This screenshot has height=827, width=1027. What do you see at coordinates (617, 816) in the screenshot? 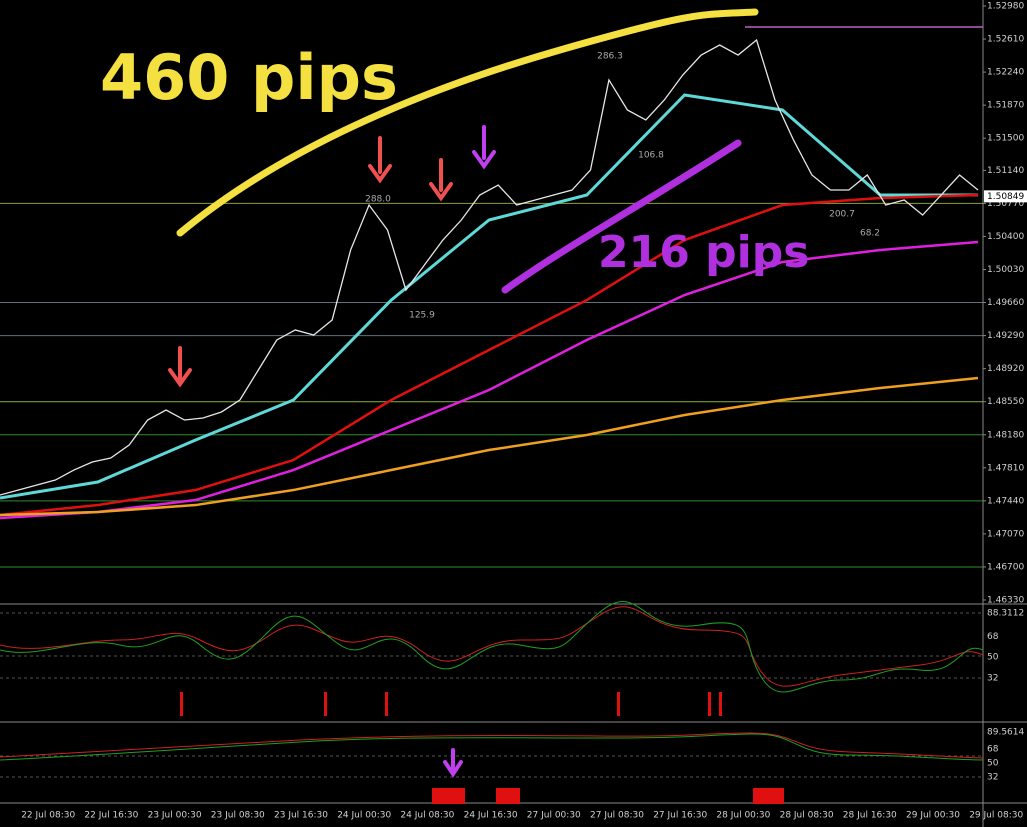
I see `x-tick-label: 27 Jul 08:30` at bounding box center [617, 816].